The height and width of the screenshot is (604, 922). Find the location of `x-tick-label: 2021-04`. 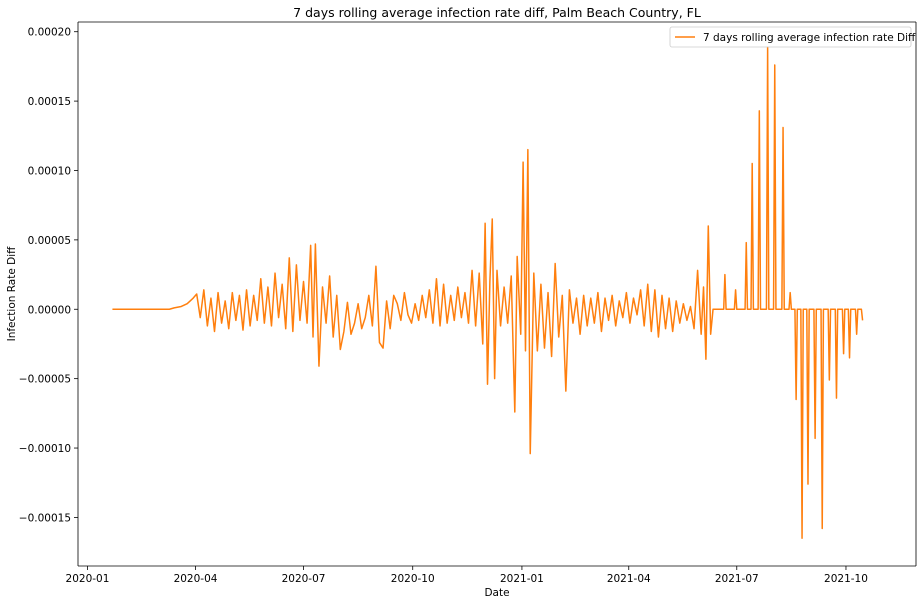

x-tick-label: 2021-04 is located at coordinates (629, 579).